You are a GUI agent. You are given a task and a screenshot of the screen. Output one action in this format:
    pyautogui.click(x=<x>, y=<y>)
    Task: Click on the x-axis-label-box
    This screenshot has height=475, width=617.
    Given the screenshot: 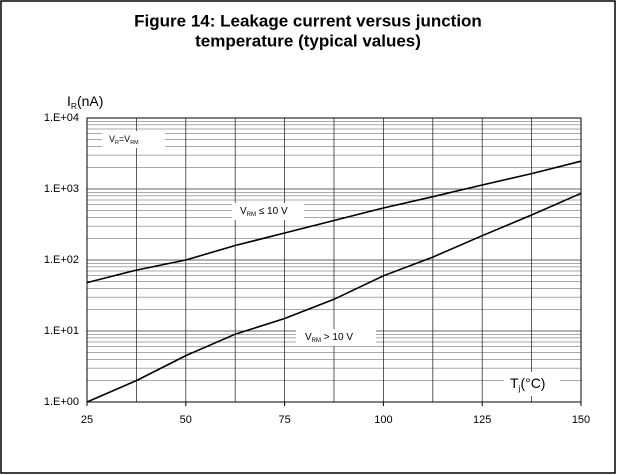 What is the action you would take?
    pyautogui.click(x=532, y=384)
    